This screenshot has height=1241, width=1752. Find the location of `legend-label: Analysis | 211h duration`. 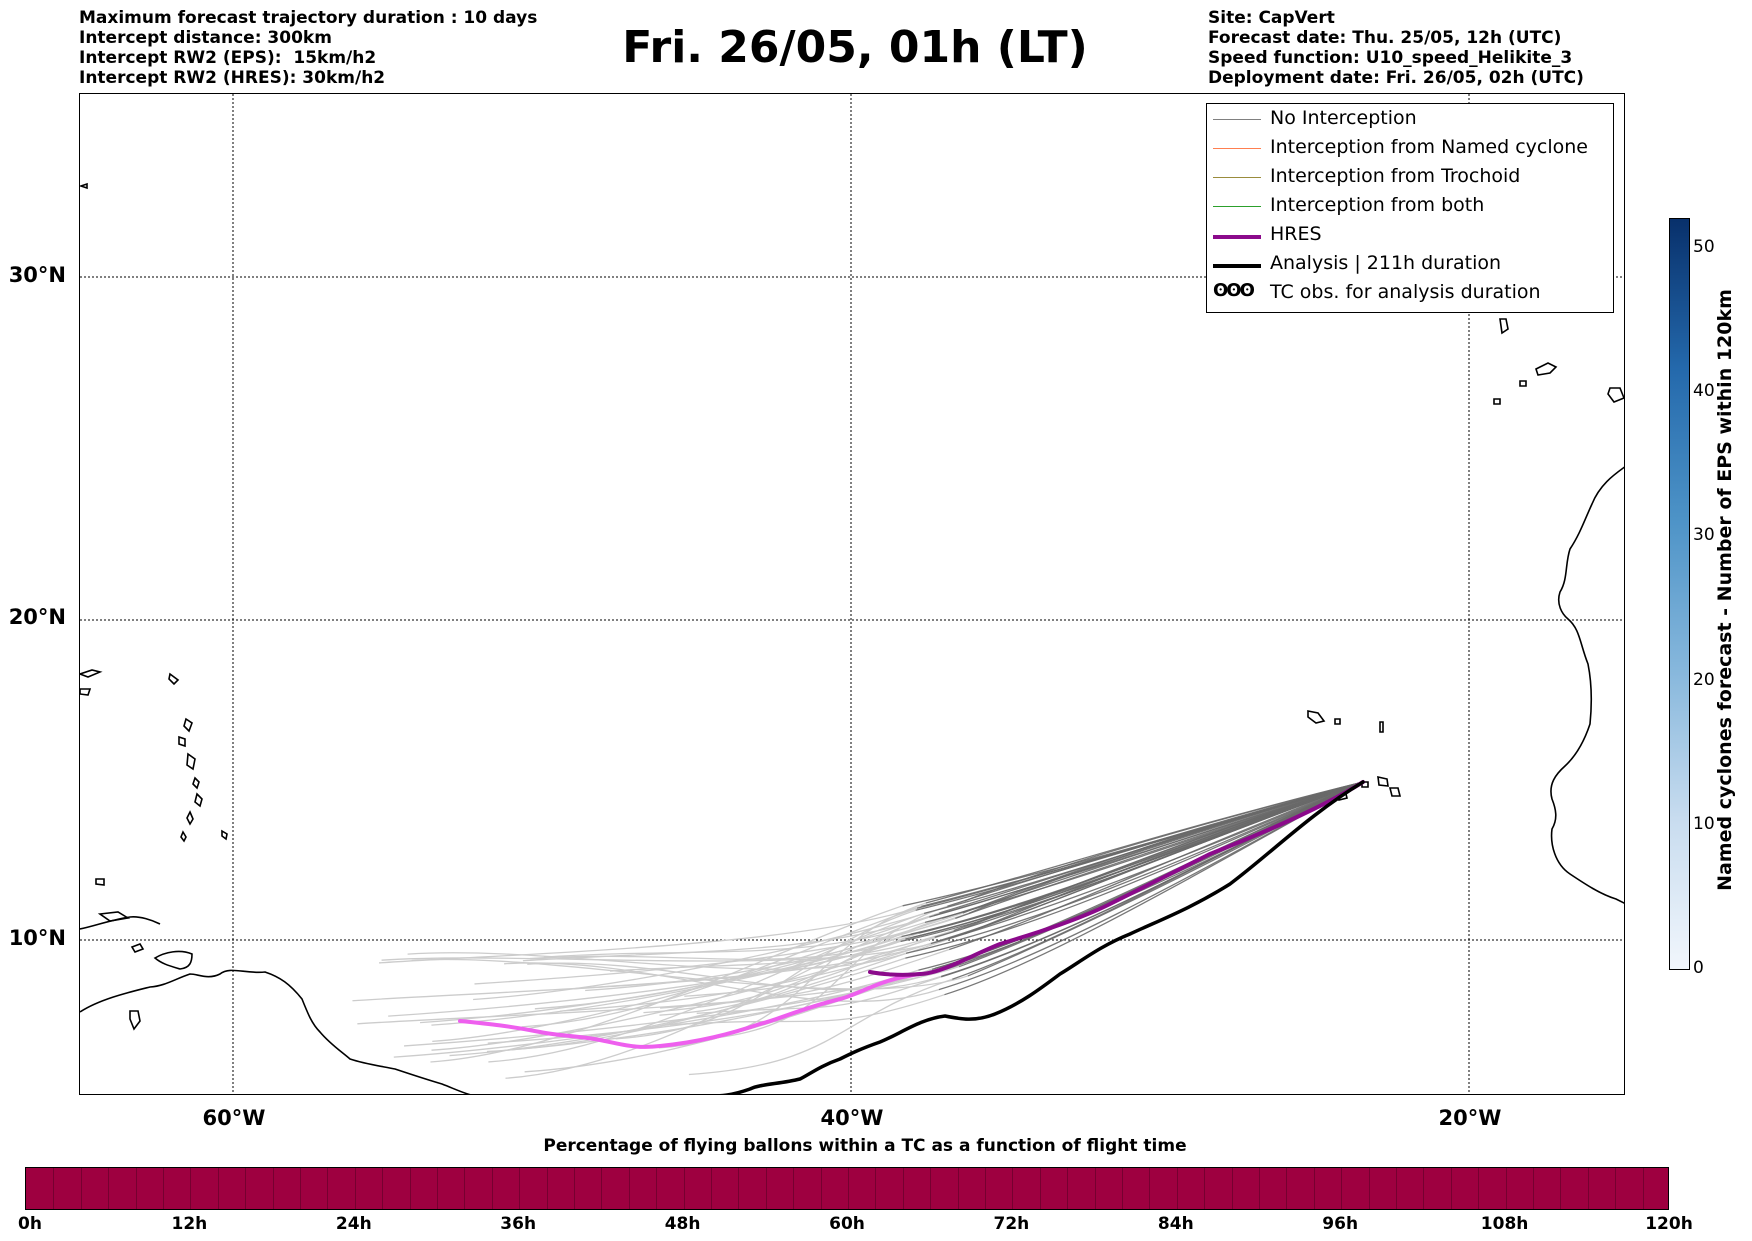

legend-label: Analysis | 211h duration is located at coordinates (1386, 263).